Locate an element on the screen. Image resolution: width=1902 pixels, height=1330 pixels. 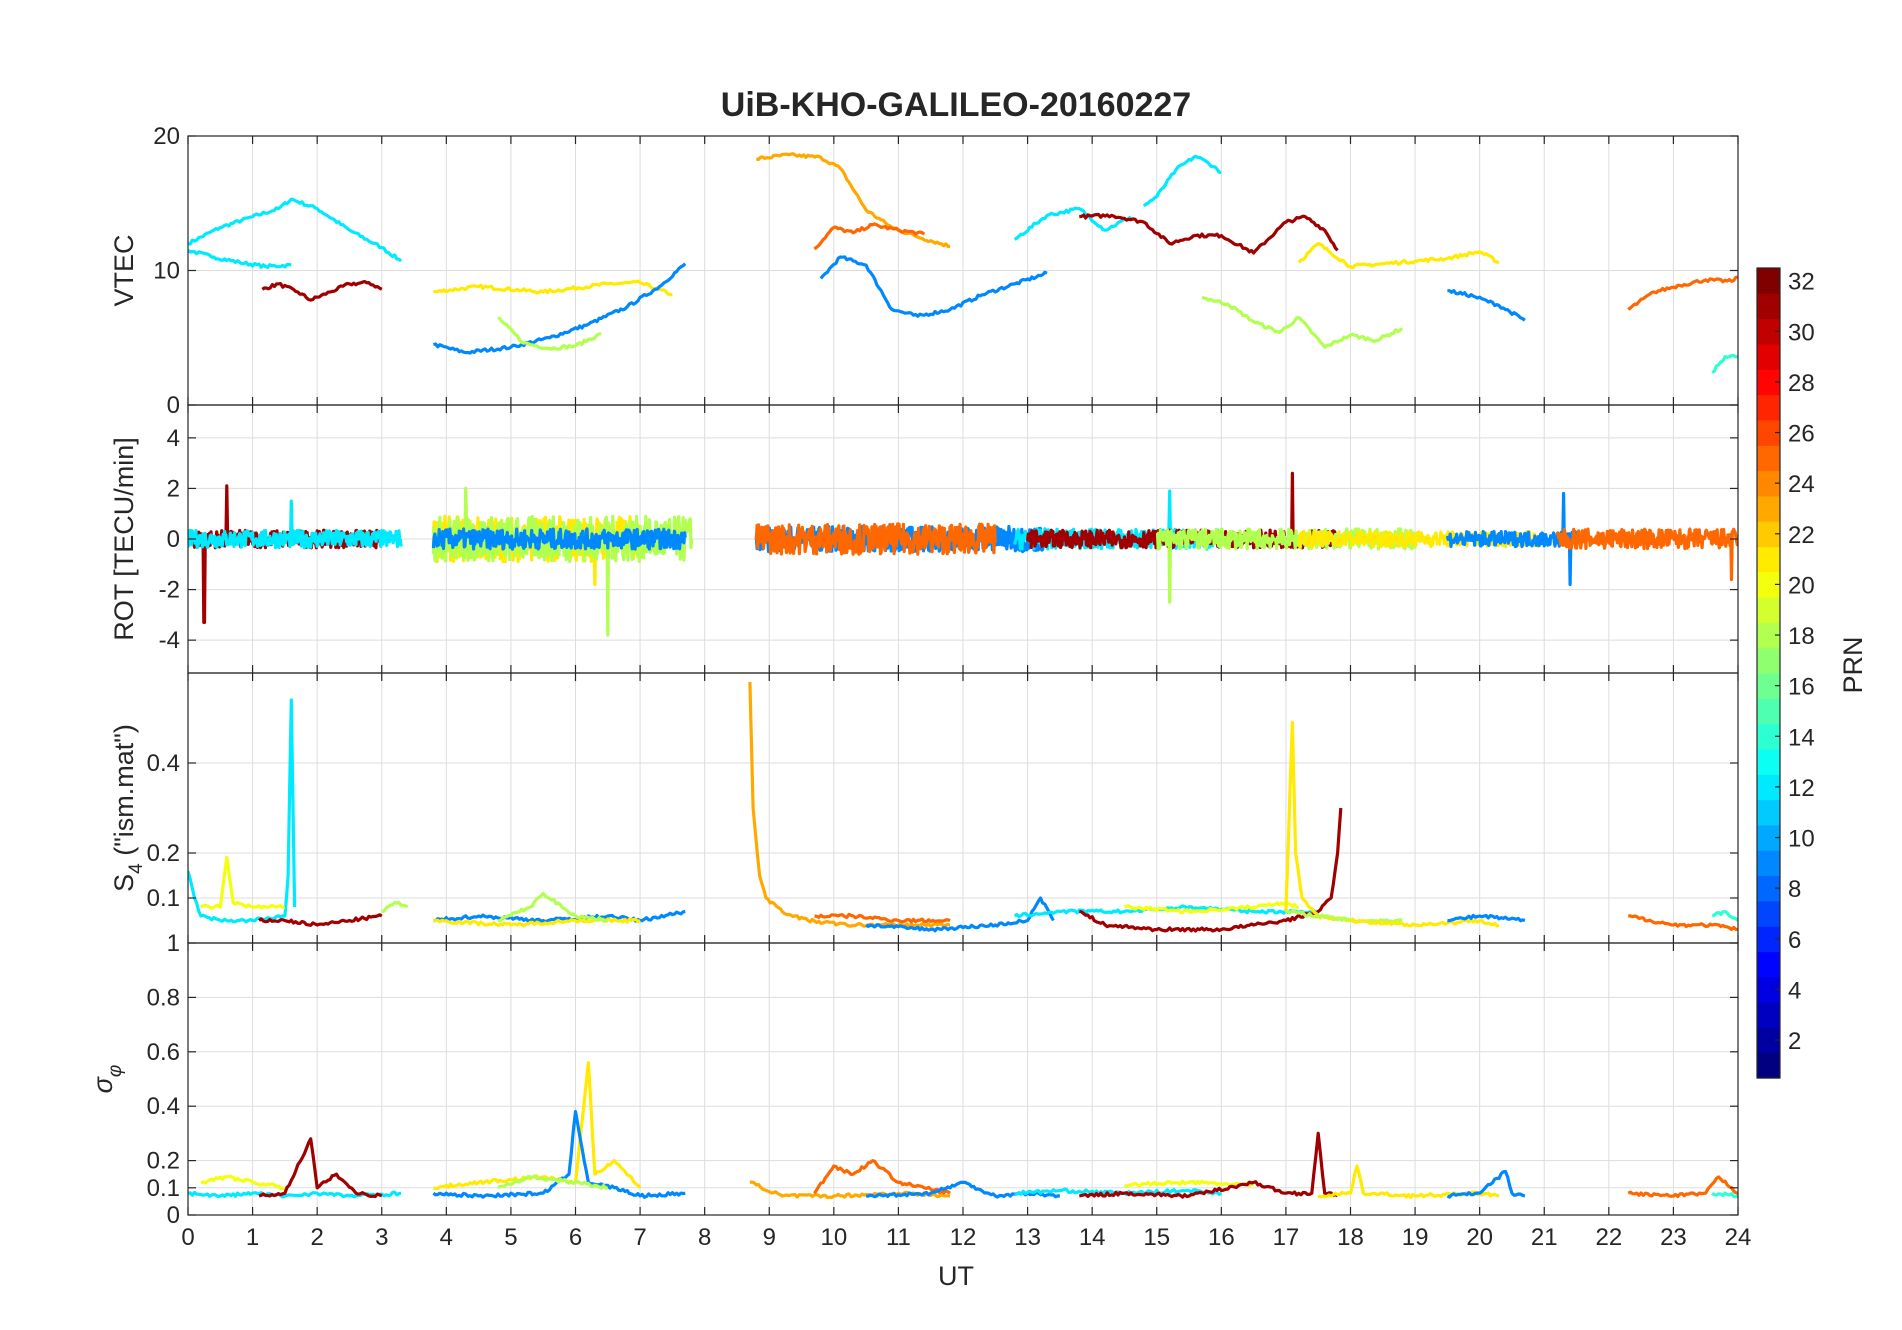
y-tick-label: 0.2 is located at coordinates (163, 1161).